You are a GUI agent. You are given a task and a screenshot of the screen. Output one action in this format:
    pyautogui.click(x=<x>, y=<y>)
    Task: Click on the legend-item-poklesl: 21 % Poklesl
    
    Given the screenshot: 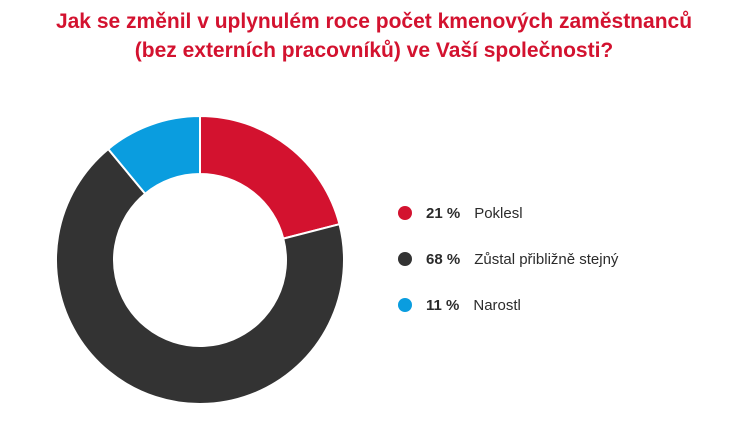 What is the action you would take?
    pyautogui.click(x=508, y=213)
    